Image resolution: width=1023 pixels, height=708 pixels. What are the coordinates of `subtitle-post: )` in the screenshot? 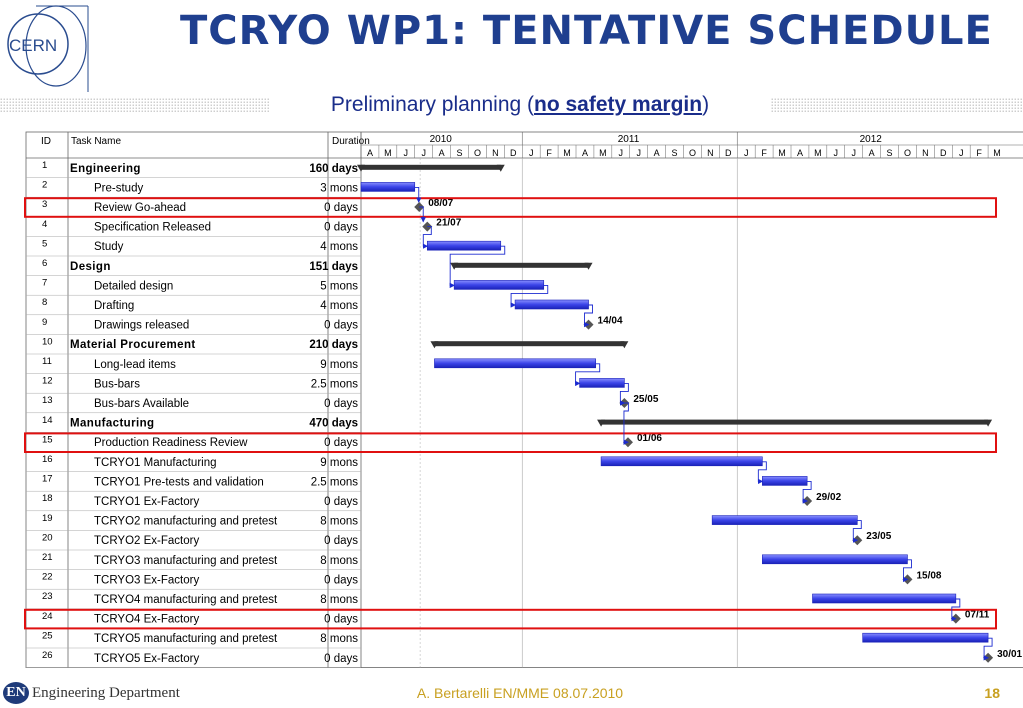 It's located at (706, 104).